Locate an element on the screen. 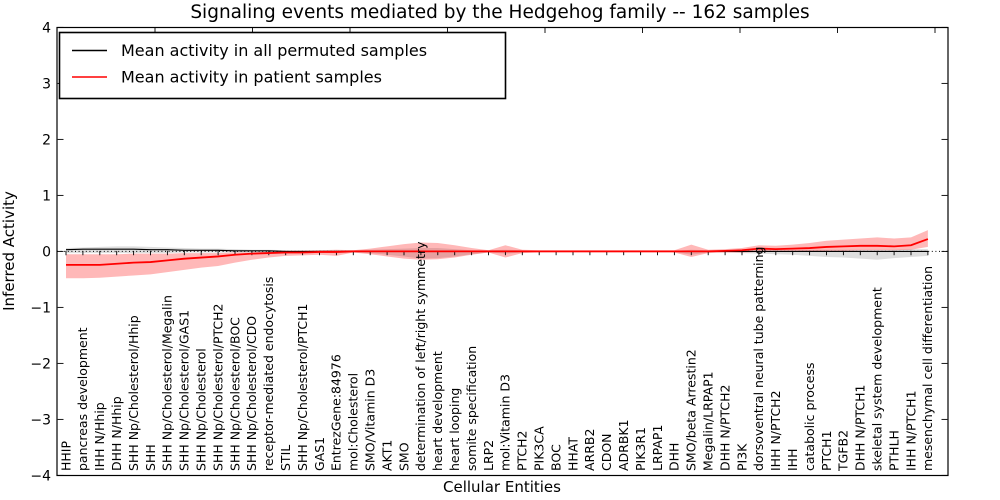  x-tick-label: PIK3CA is located at coordinates (539, 448).